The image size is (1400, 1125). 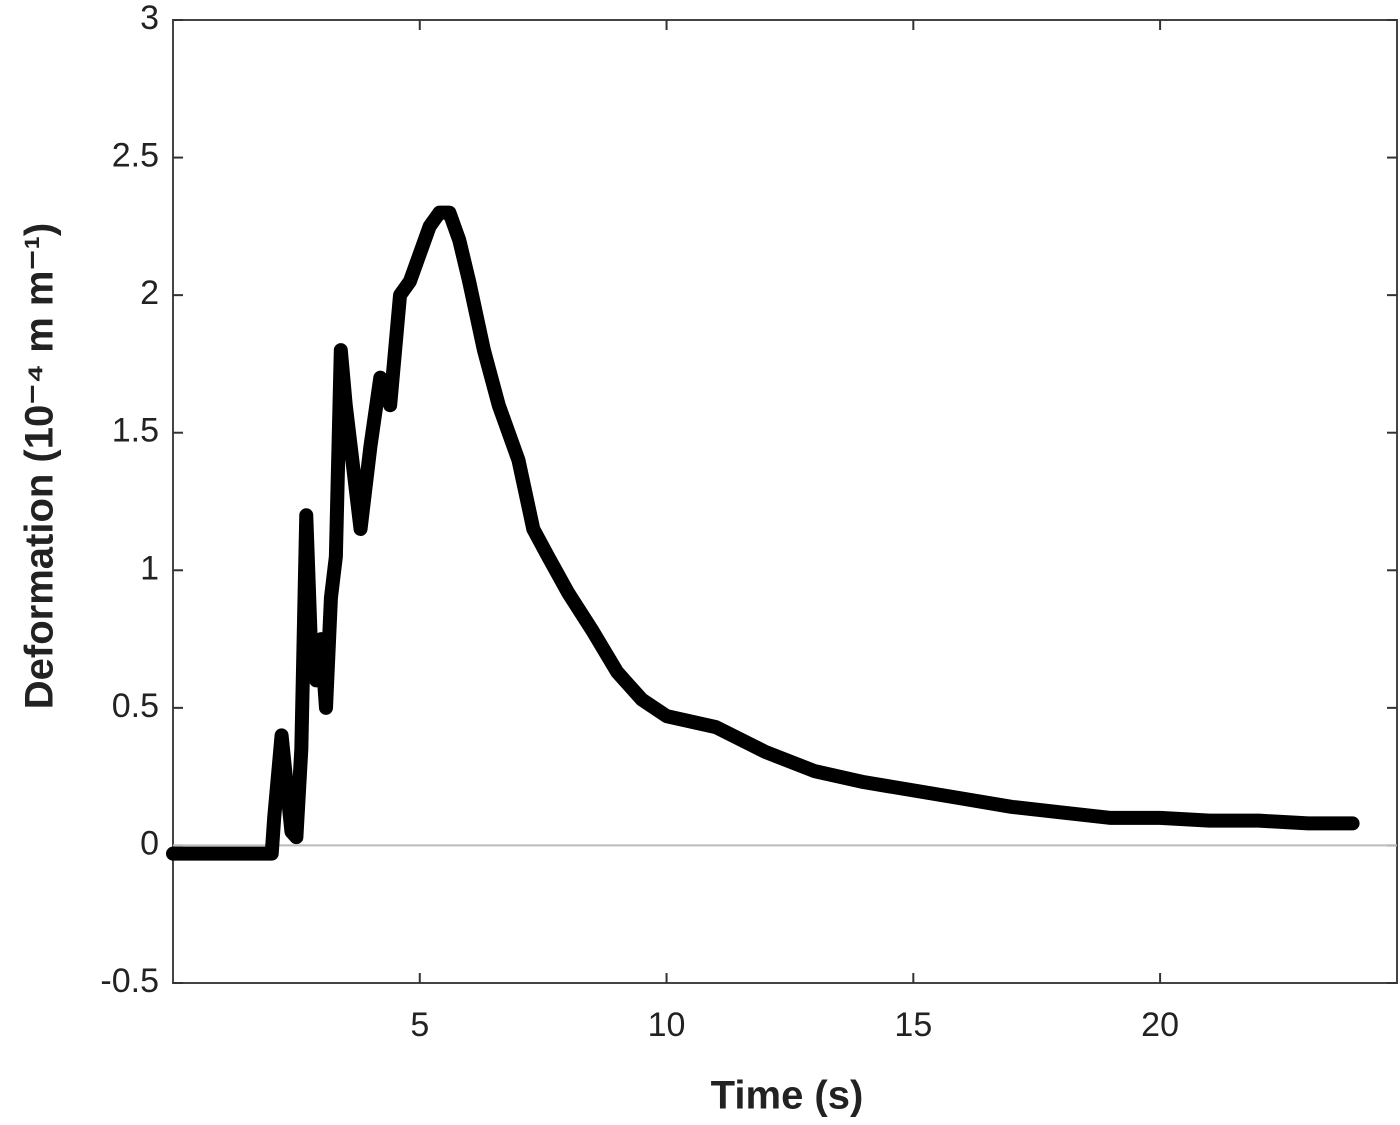 What do you see at coordinates (149, 843) in the screenshot?
I see `y-tick-label: 0` at bounding box center [149, 843].